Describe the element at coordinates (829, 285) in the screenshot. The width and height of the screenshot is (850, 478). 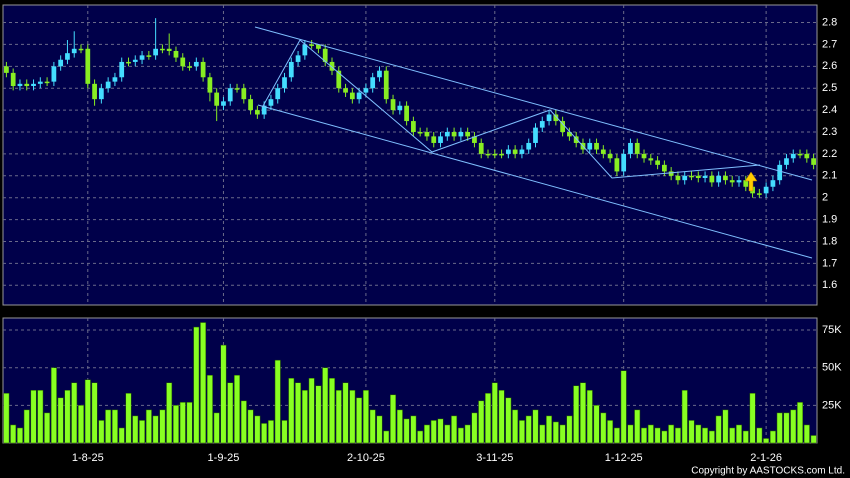
I see `y-tick-label: 1.6` at that location.